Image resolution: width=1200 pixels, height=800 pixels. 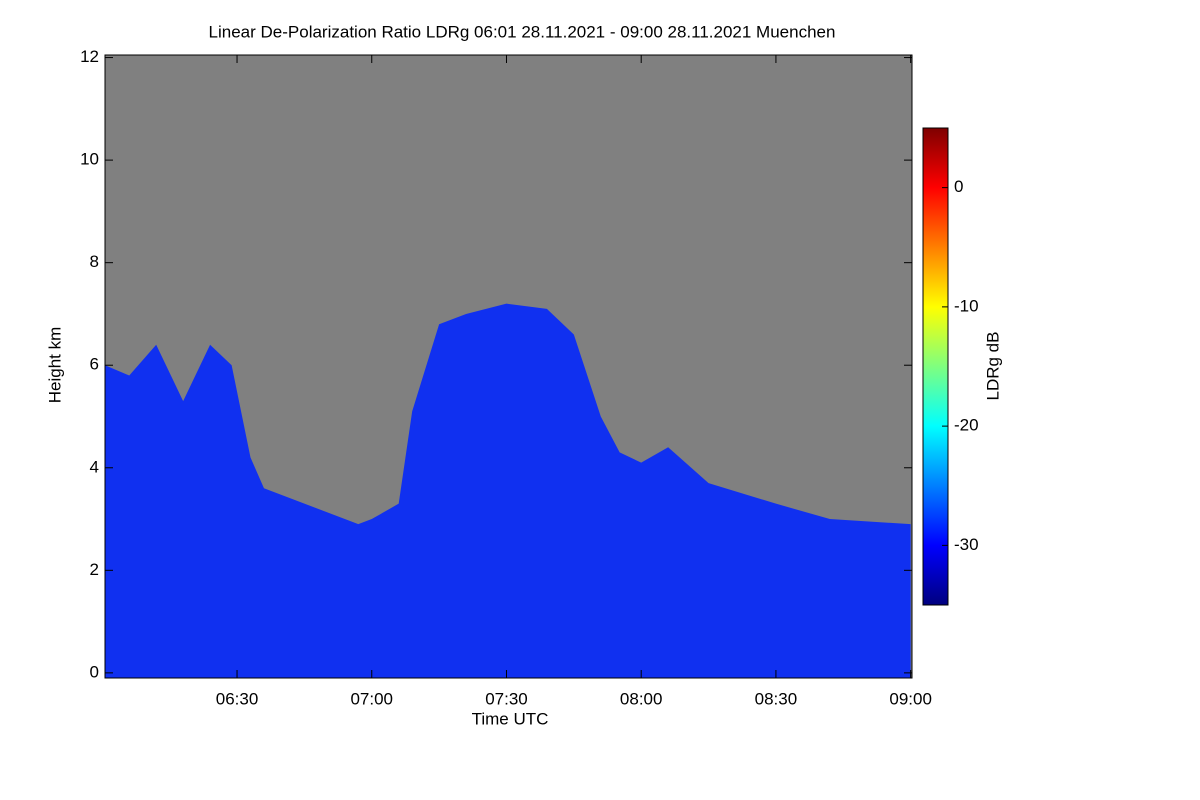 What do you see at coordinates (992, 366) in the screenshot?
I see `colorbar-label: LDRg dB` at bounding box center [992, 366].